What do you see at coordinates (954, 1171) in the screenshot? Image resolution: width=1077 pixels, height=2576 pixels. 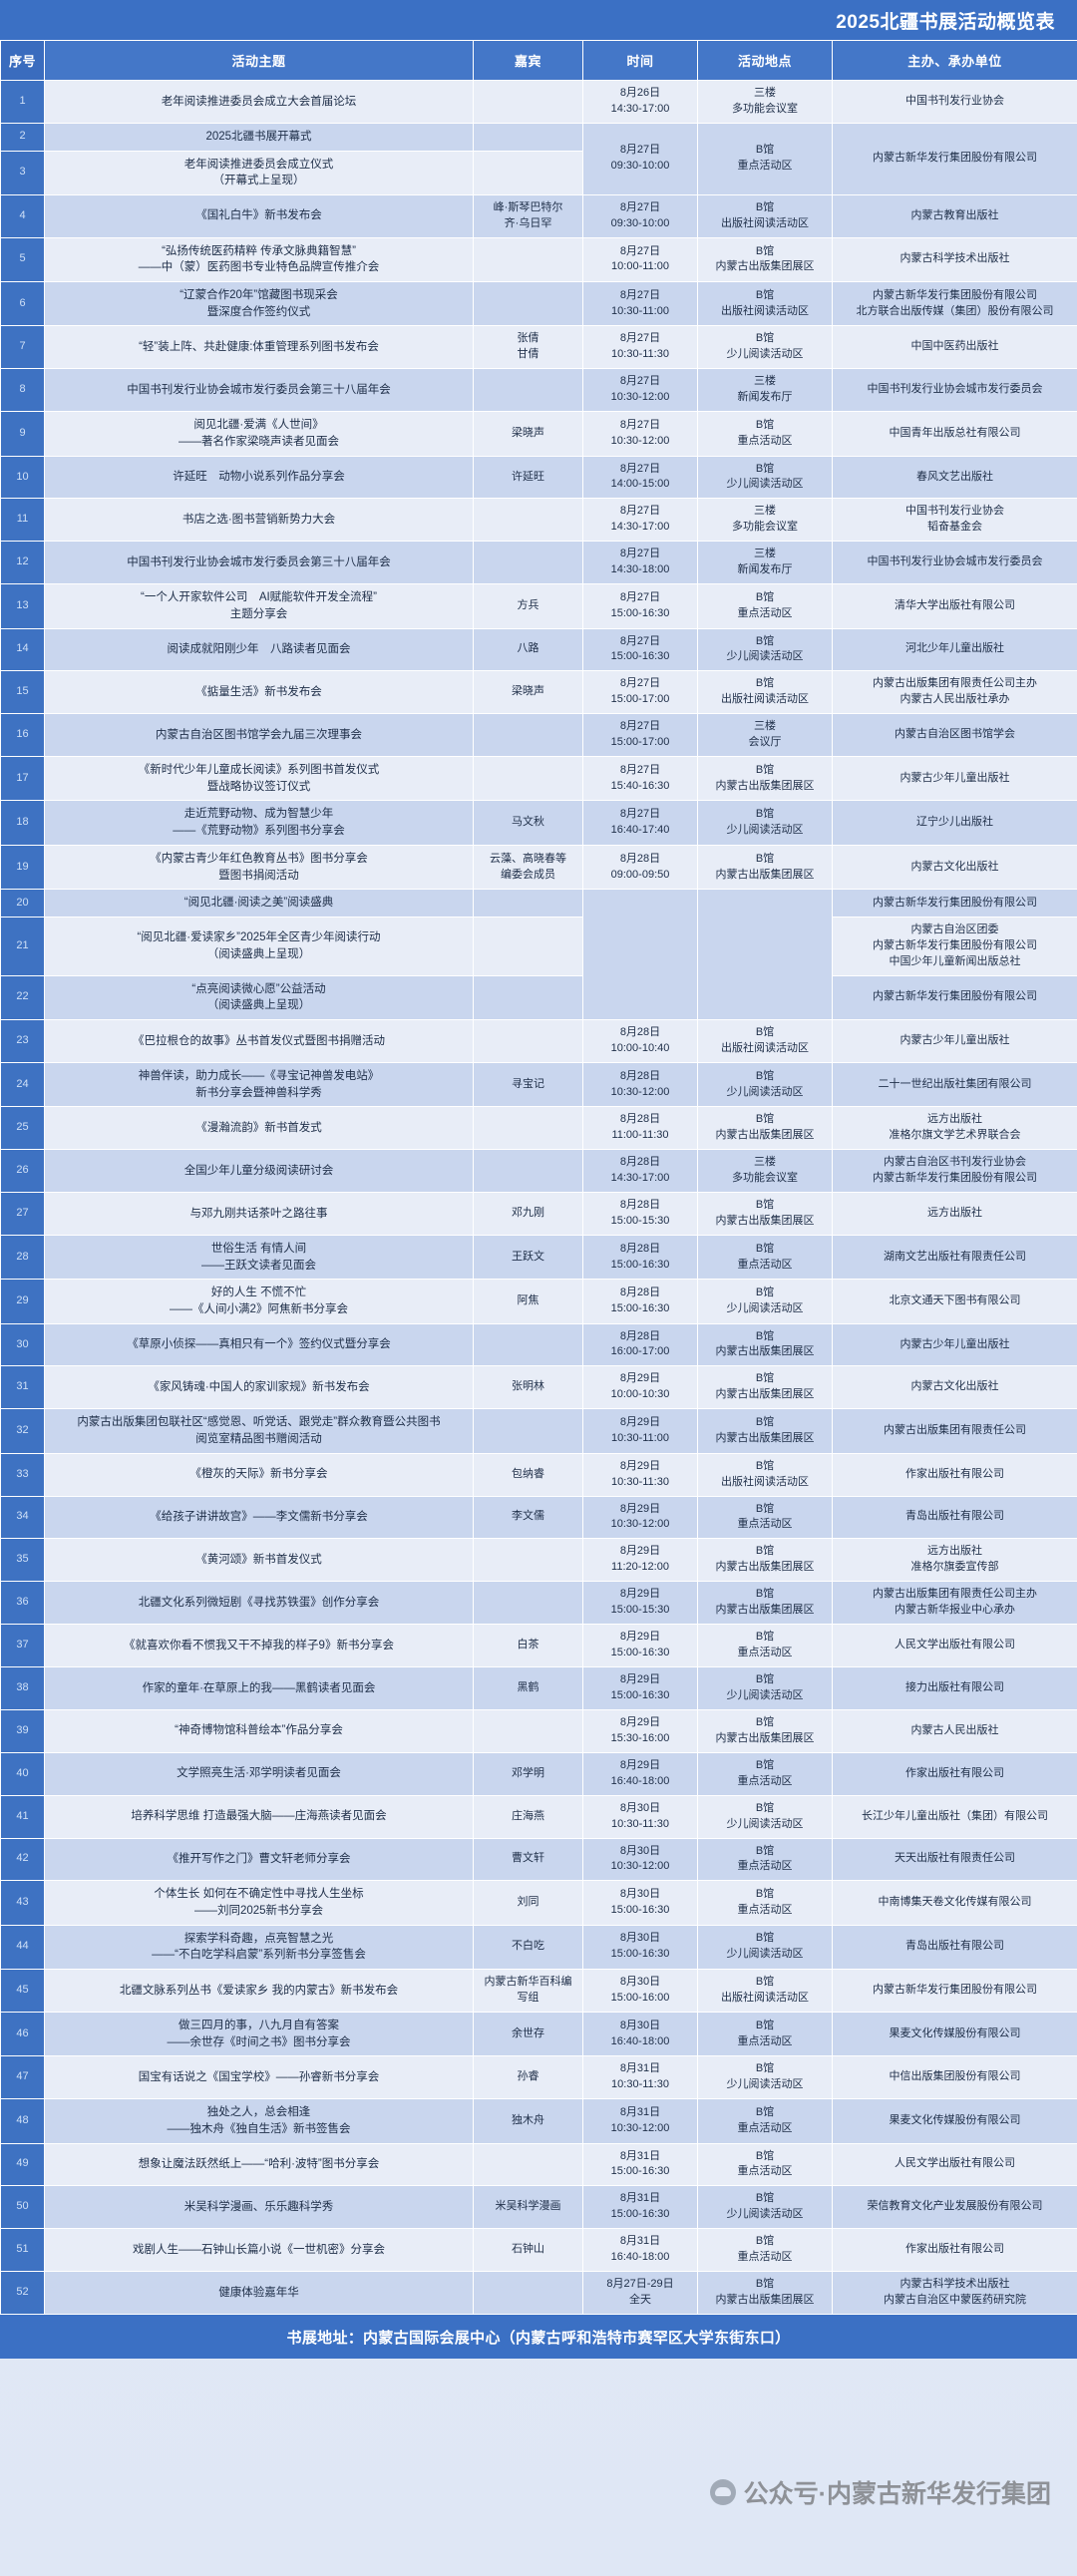 I see `row-organizer: 内蒙古自治区书刊发行业协会 内蒙古新华发行集团股份有限公司` at bounding box center [954, 1171].